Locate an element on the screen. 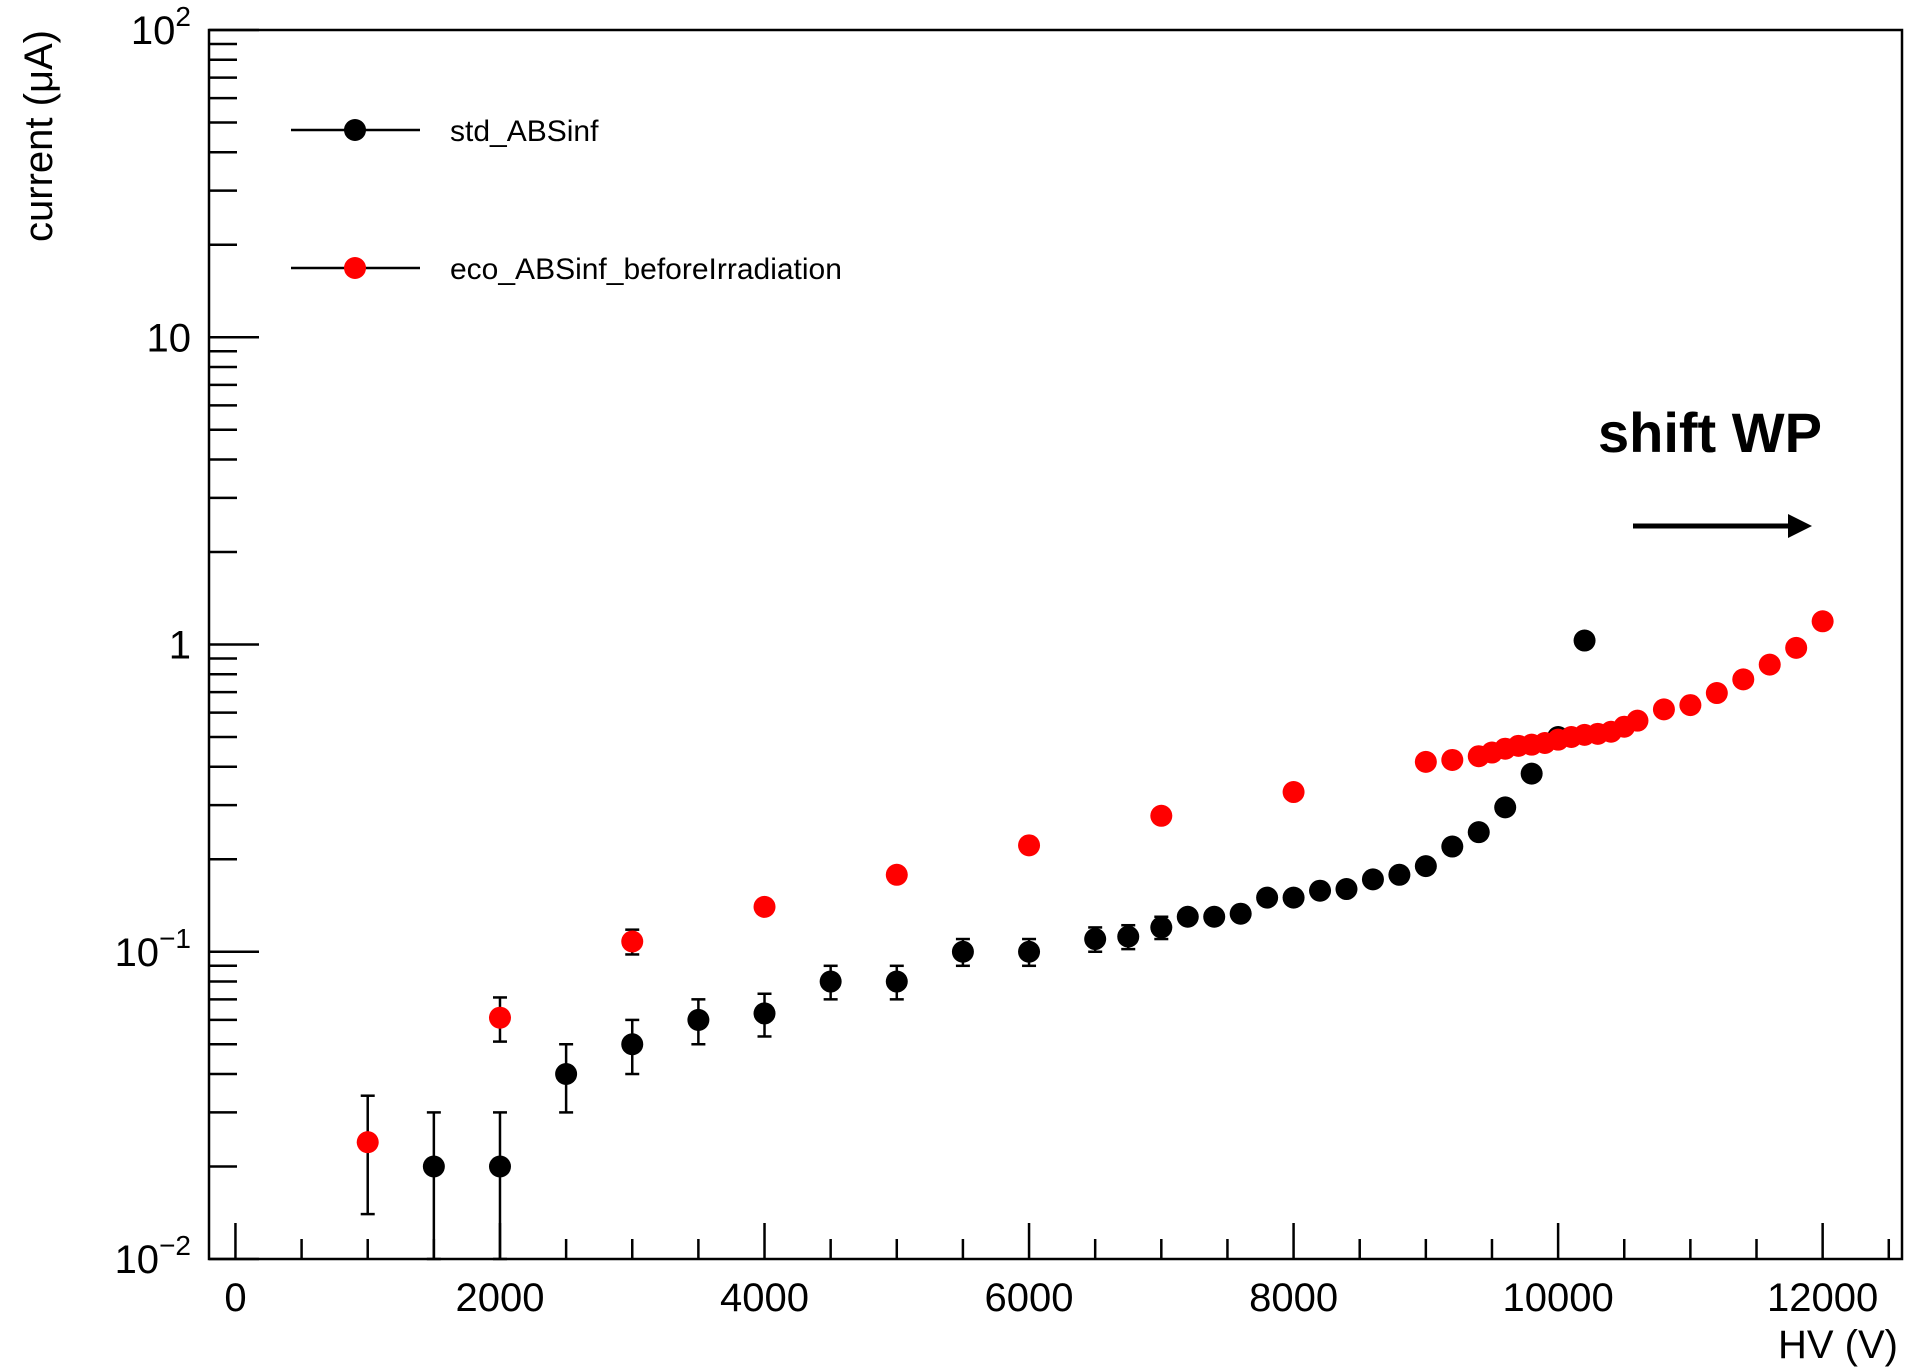  x-tick-label: 2000 is located at coordinates (499, 1298).